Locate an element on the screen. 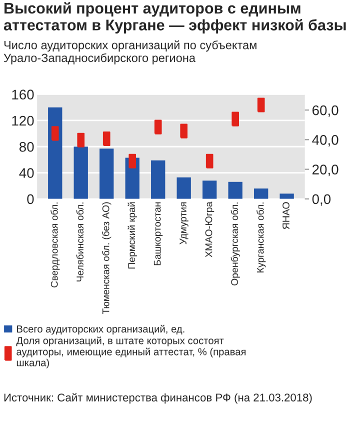  y2-tick-label: 60,0 is located at coordinates (325, 111).